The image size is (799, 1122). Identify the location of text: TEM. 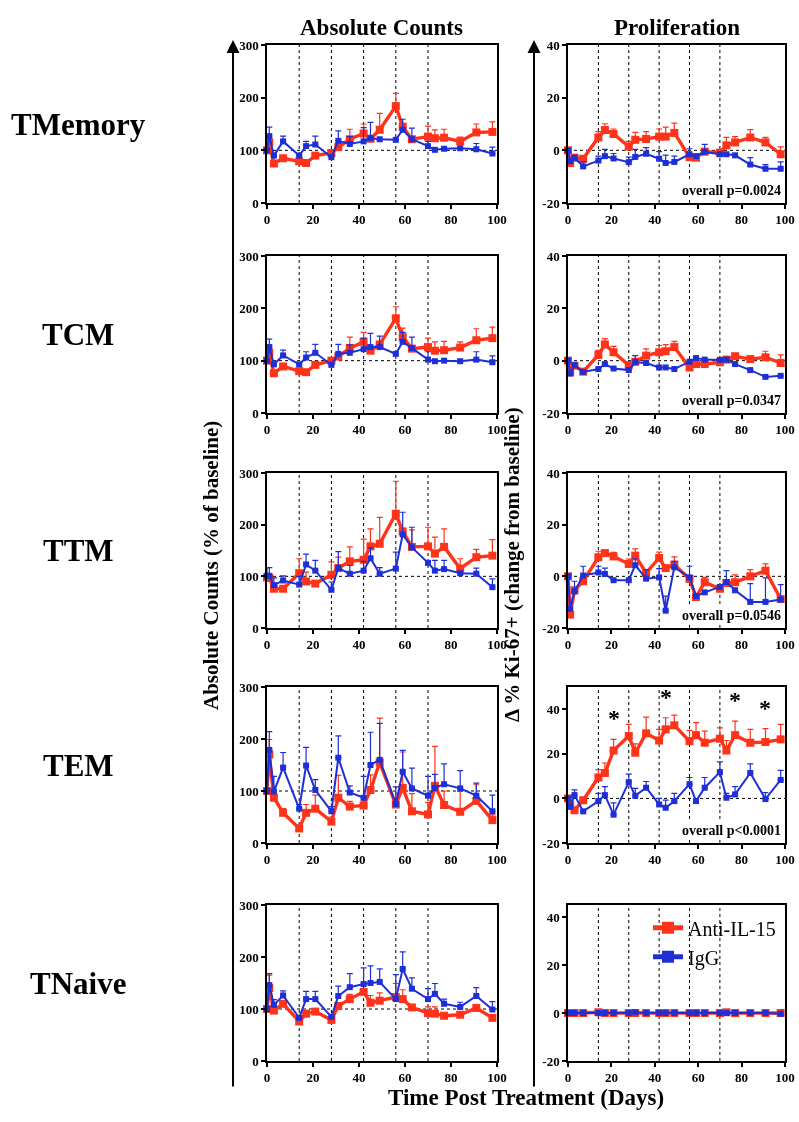
(78, 765).